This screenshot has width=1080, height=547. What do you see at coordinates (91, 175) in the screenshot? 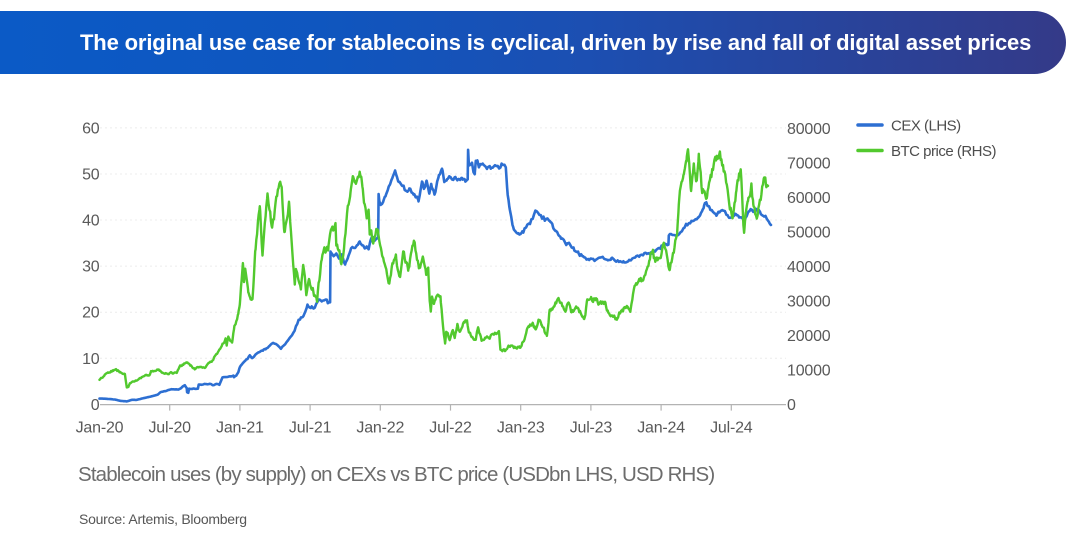
I see `svg-text: 50` at bounding box center [91, 175].